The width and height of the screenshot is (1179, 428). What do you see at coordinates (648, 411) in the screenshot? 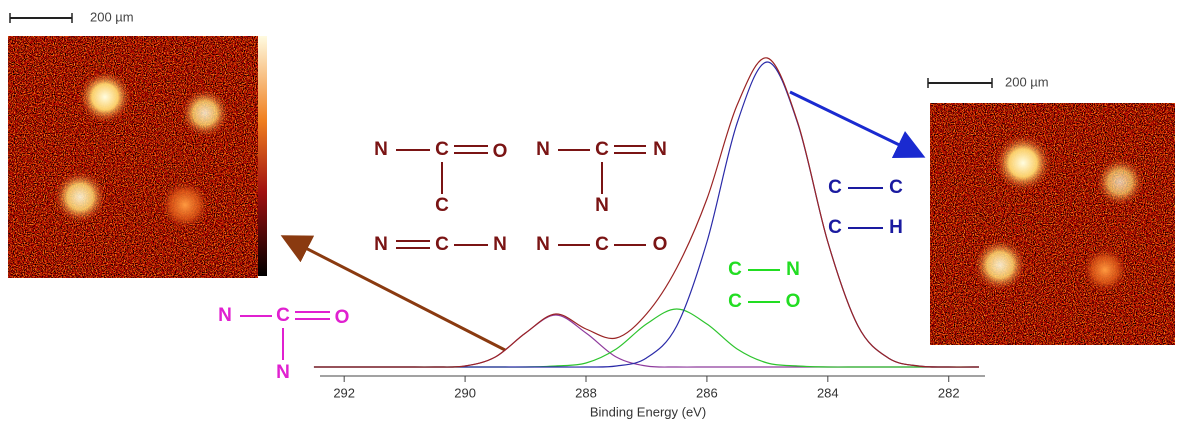
I see `x-axis-label: Binding Energy (eV)` at bounding box center [648, 411].